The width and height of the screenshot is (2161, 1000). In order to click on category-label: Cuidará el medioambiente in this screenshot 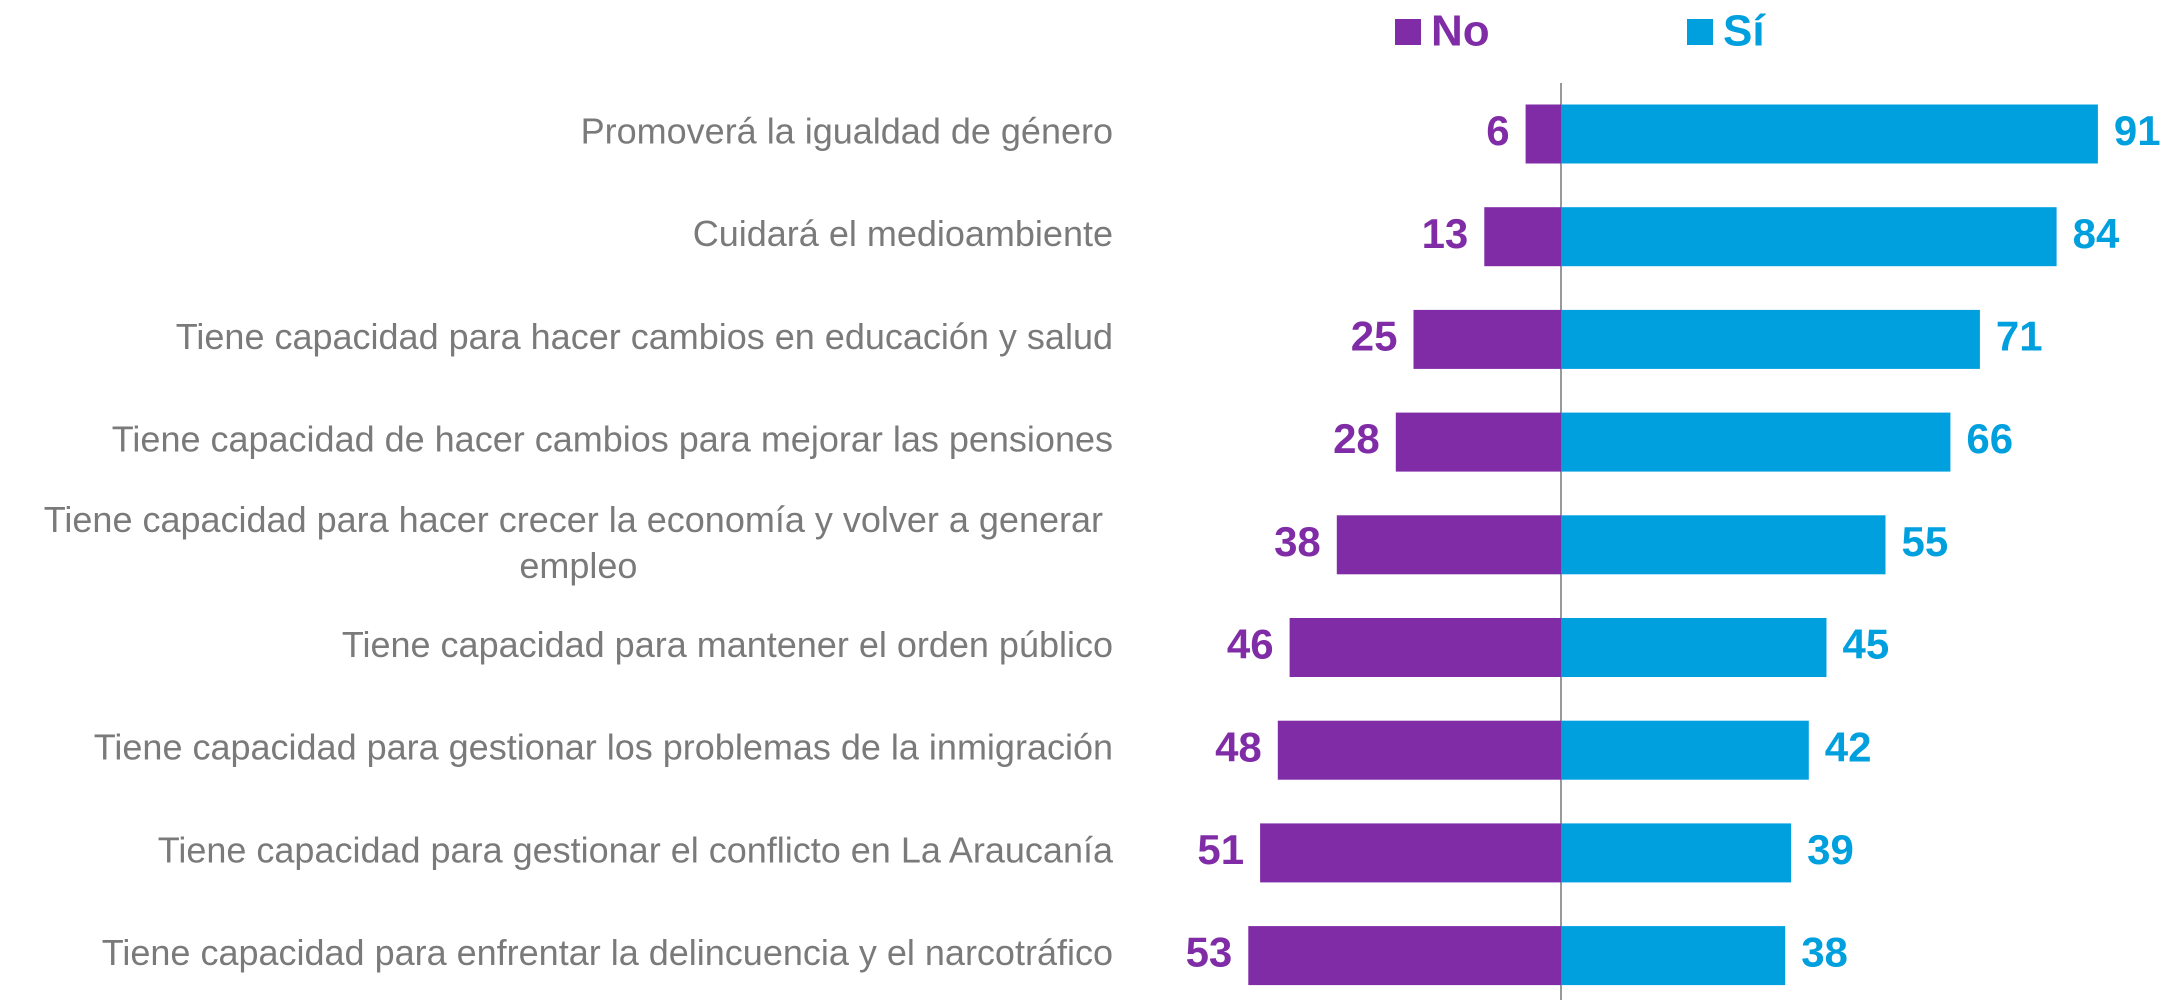, I will do `click(903, 233)`.